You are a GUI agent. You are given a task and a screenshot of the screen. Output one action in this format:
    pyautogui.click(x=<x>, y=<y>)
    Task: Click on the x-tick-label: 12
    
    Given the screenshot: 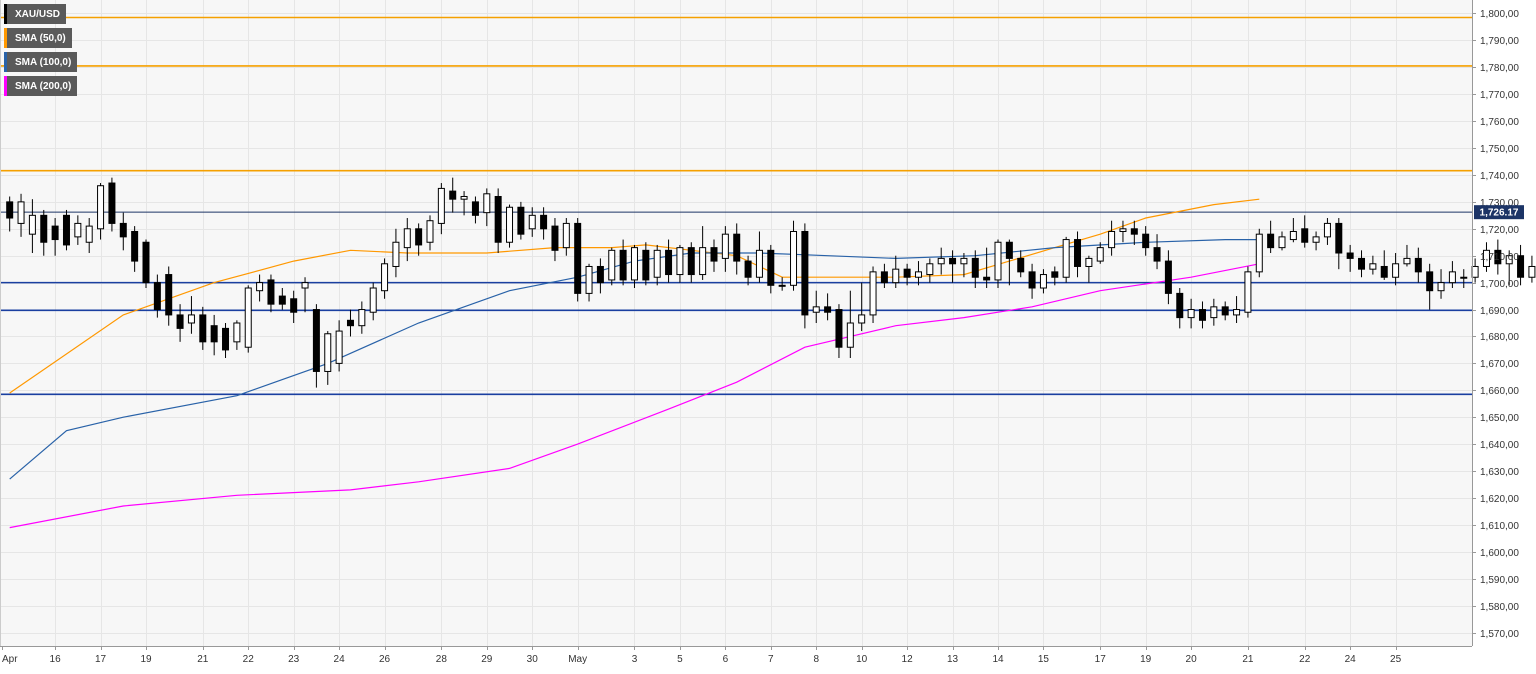 What is the action you would take?
    pyautogui.click(x=908, y=659)
    